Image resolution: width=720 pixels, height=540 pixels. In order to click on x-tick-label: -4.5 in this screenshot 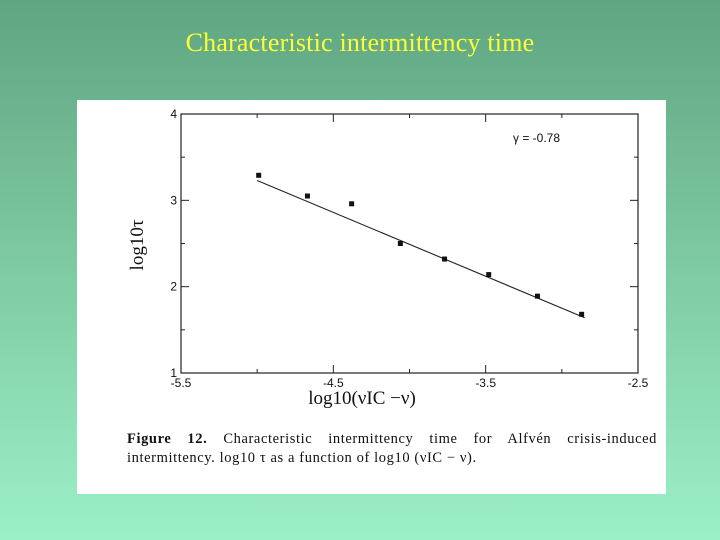, I will do `click(333, 383)`.